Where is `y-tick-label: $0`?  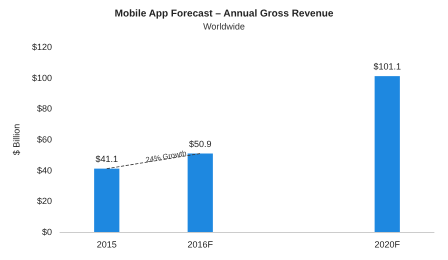
y-tick-label: $0 is located at coordinates (47, 232).